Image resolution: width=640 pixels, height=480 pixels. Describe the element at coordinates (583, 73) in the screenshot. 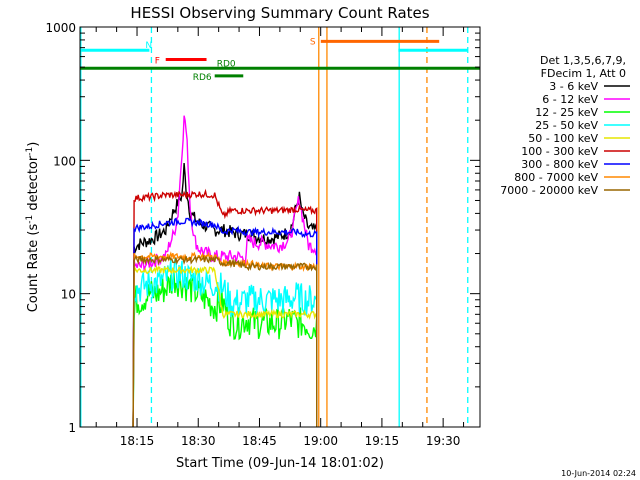

I see `legend-header-1: FDecim 1, Att 0` at that location.